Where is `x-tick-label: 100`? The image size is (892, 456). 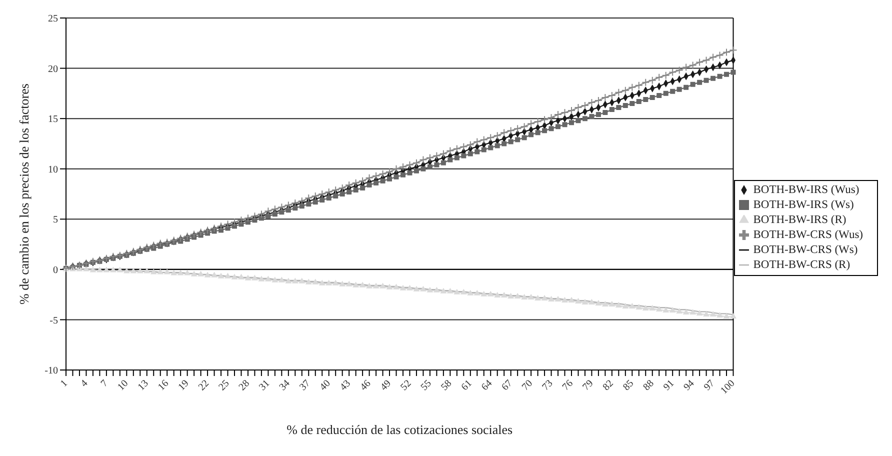 x-tick-label: 100 is located at coordinates (728, 387).